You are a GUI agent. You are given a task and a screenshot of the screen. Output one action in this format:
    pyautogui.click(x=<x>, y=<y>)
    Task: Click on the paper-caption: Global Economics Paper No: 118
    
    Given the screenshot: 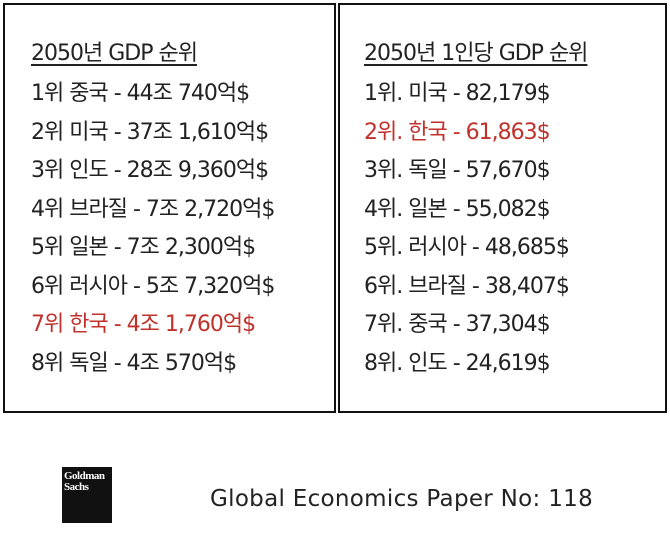 What is the action you would take?
    pyautogui.click(x=401, y=499)
    